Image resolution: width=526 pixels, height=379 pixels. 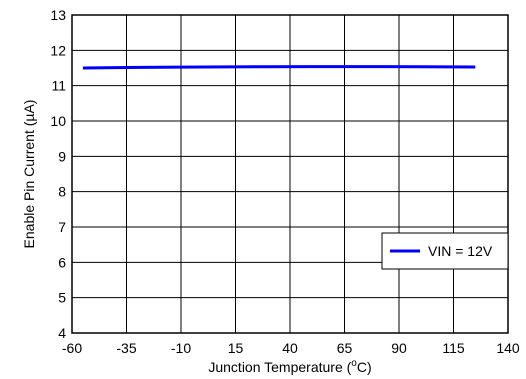 I want to click on x-tick-label: 40, so click(x=290, y=348).